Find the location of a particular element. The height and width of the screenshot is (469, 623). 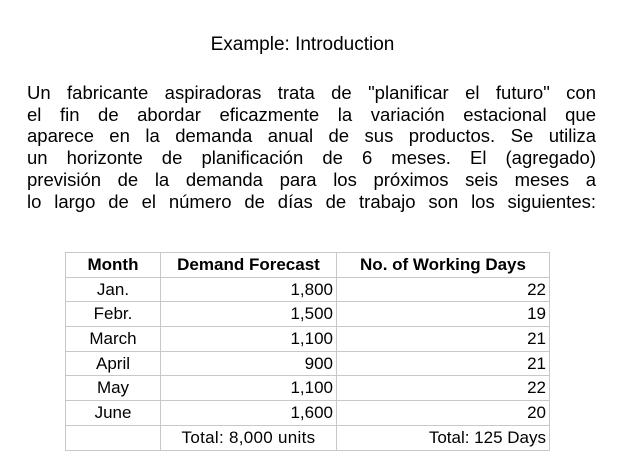

page-title: Example: Introduction is located at coordinates (302, 44).